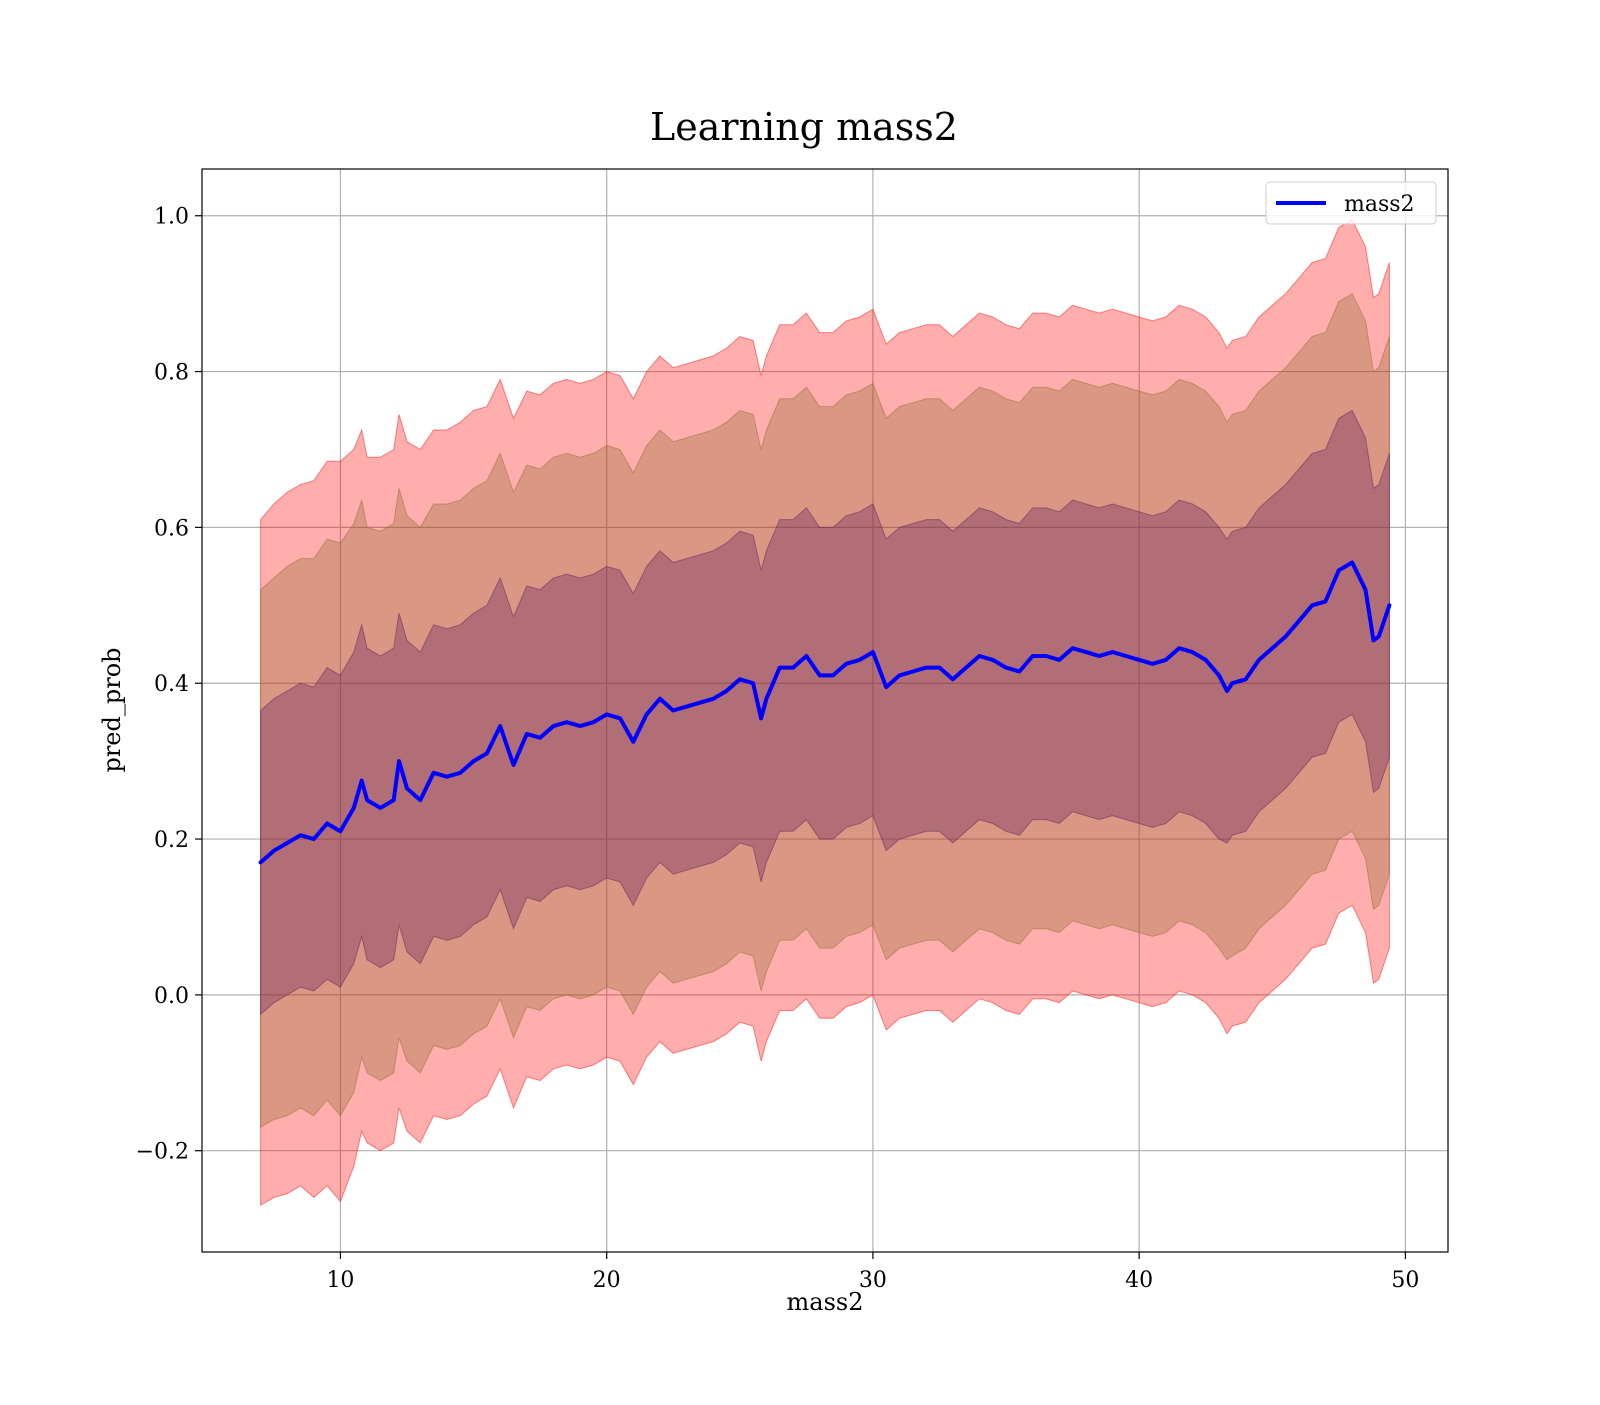 This screenshot has width=1600, height=1405. Describe the element at coordinates (873, 1280) in the screenshot. I see `x-tick-label: 30` at that location.